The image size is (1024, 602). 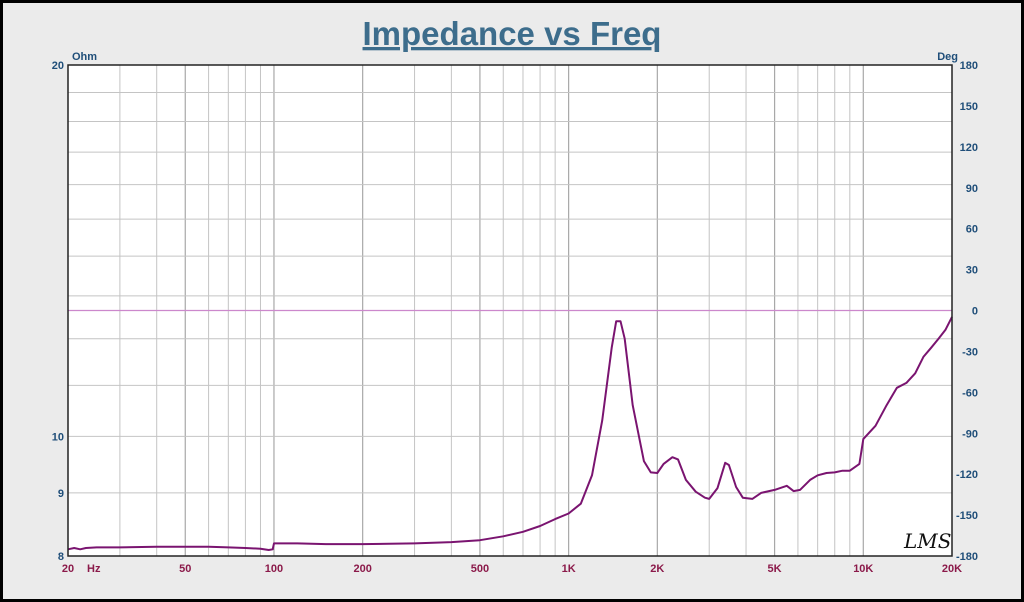 What do you see at coordinates (512, 33) in the screenshot?
I see `chart-title: Impedance vs Freq` at bounding box center [512, 33].